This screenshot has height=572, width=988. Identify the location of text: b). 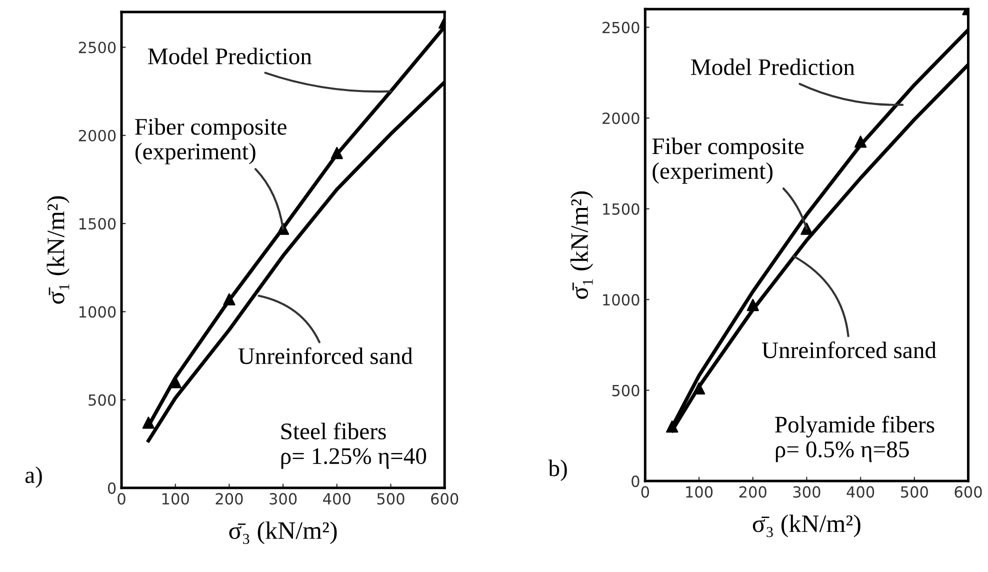
(557, 471).